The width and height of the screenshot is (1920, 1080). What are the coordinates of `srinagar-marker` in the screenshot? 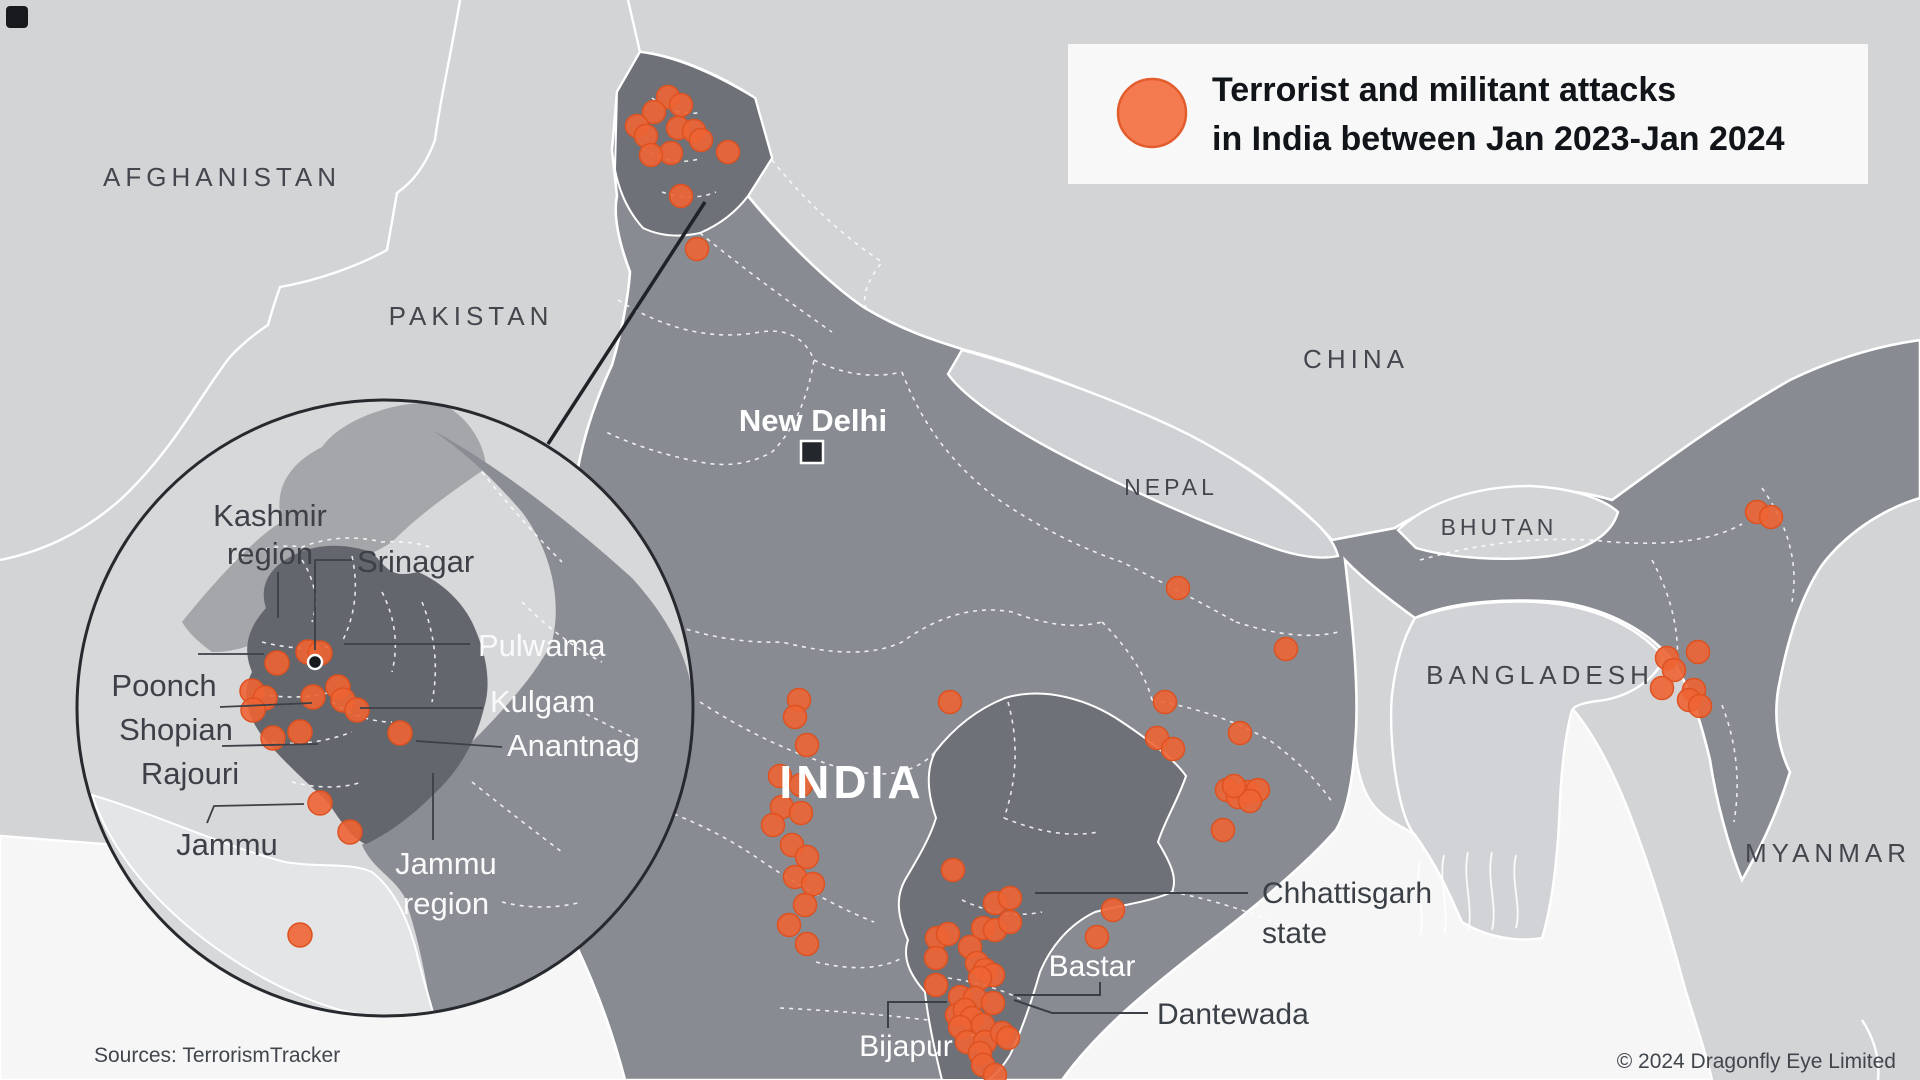 It's located at (315, 662).